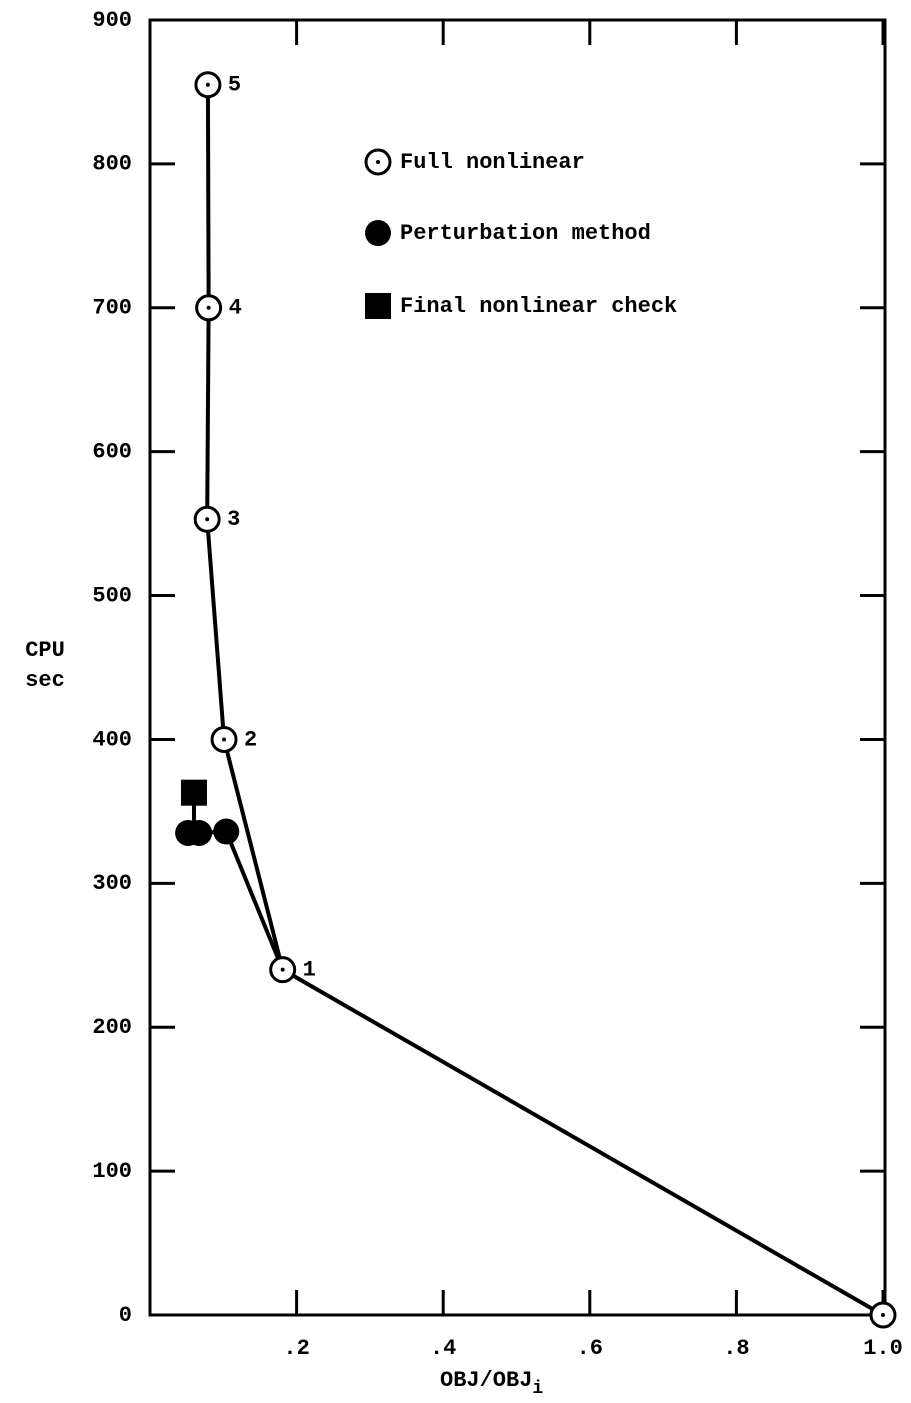  What do you see at coordinates (234, 85) in the screenshot?
I see `point-label: 5` at bounding box center [234, 85].